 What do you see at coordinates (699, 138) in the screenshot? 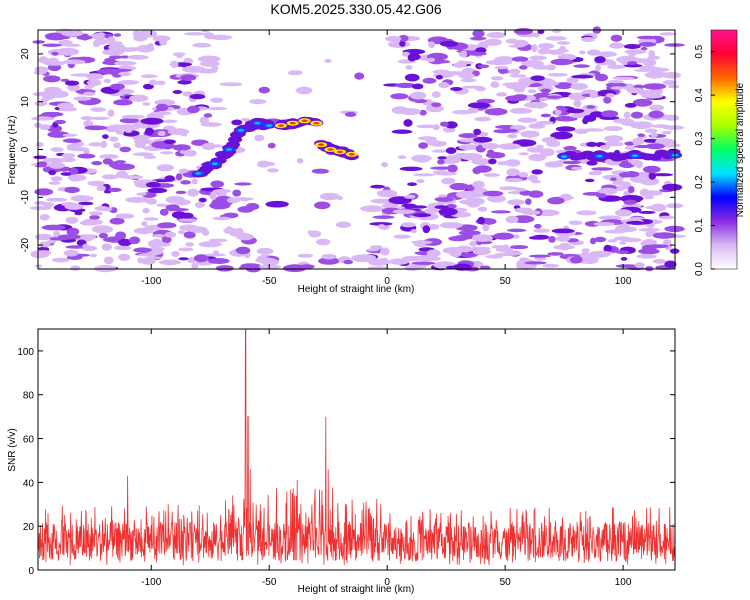
I see `colorbar-tick-label: 0.3` at bounding box center [699, 138].